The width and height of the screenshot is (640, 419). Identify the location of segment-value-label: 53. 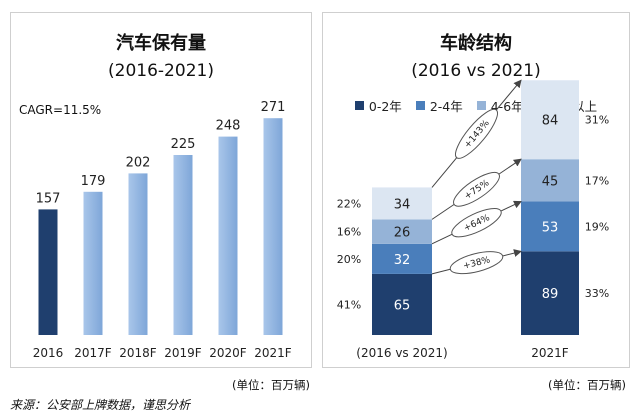
(550, 227).